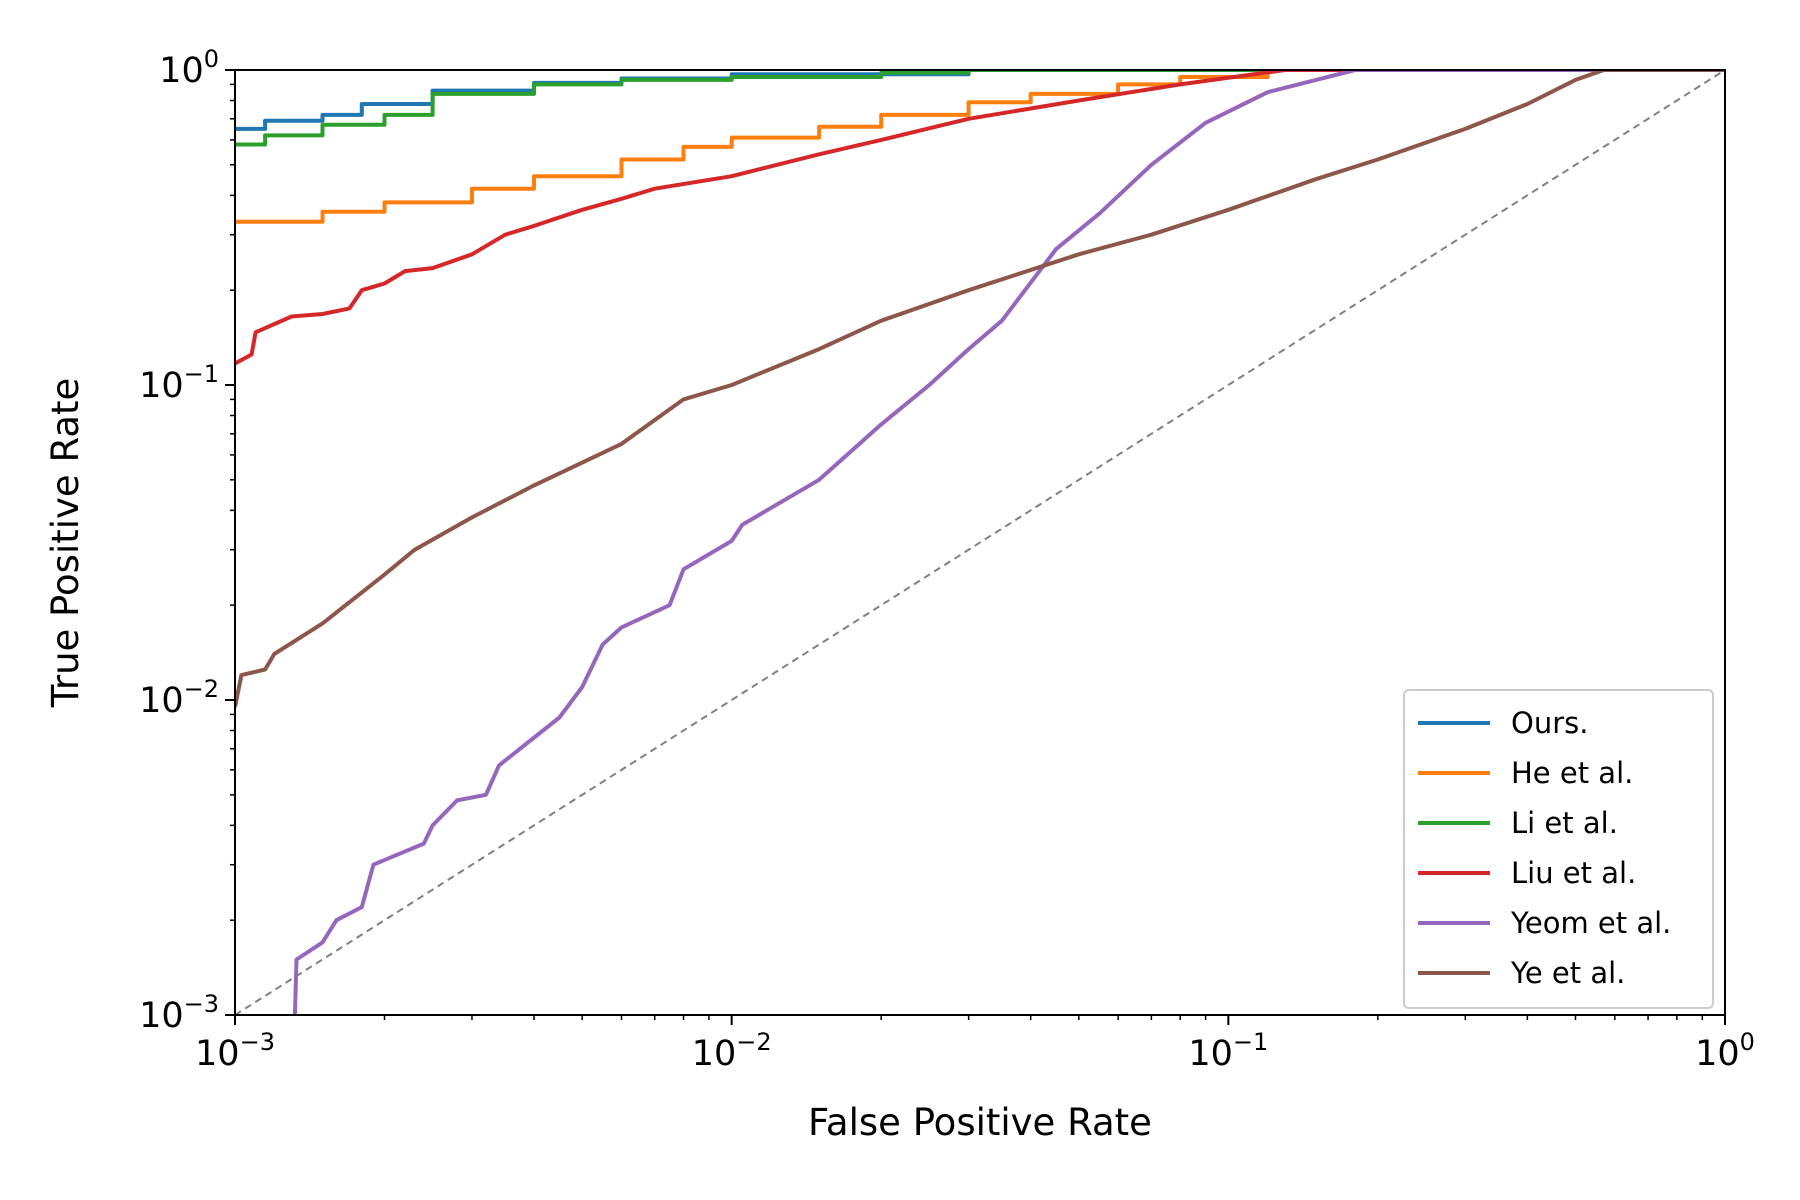  Describe the element at coordinates (980, 1122) in the screenshot. I see `x-axis-title: False Positive Rate` at that location.